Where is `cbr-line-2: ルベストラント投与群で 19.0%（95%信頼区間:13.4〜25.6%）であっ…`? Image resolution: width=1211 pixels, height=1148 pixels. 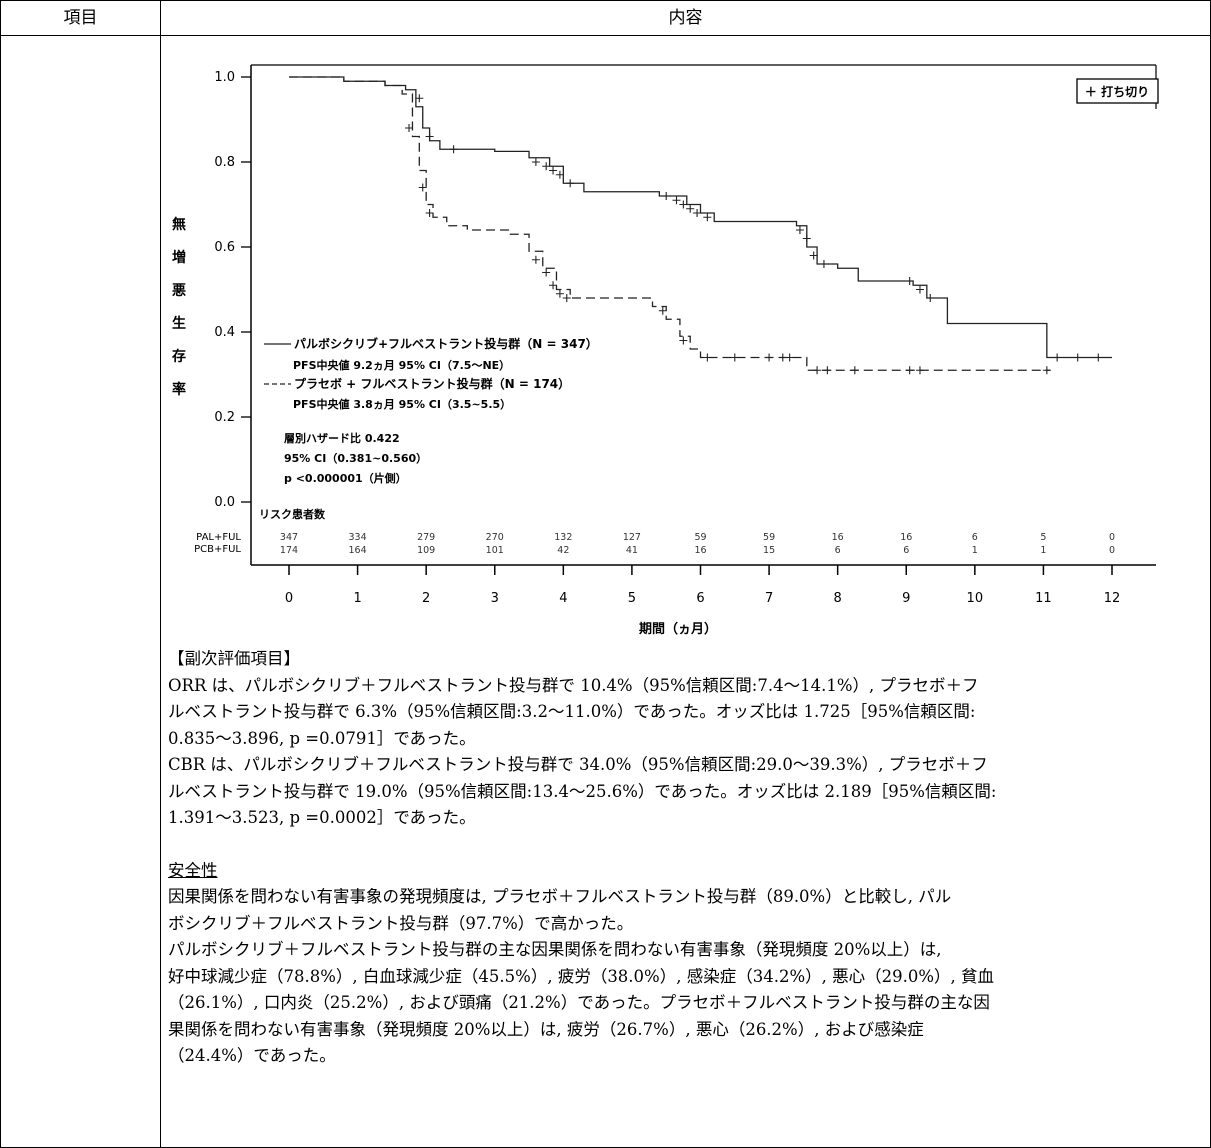
cbr-line-2: ルベストラント投与群で 19.0%（95%信頼区間:13.4〜25.6%）であっ… is located at coordinates (582, 791).